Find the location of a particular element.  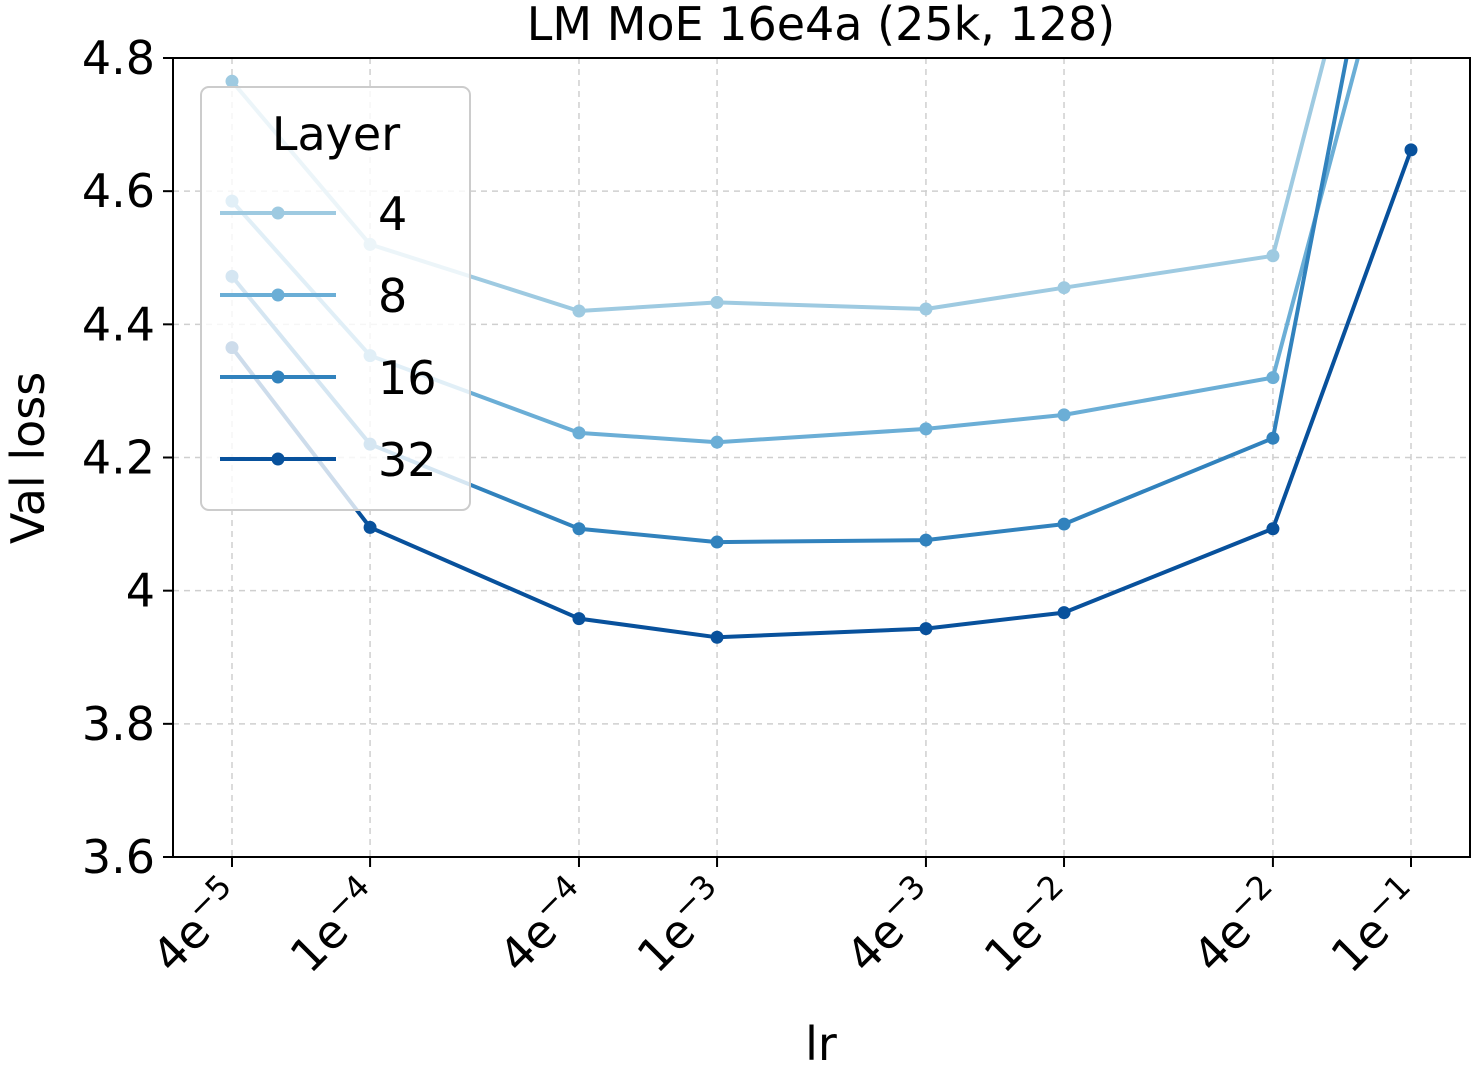

y-tick-label: 4 is located at coordinates (140, 591).